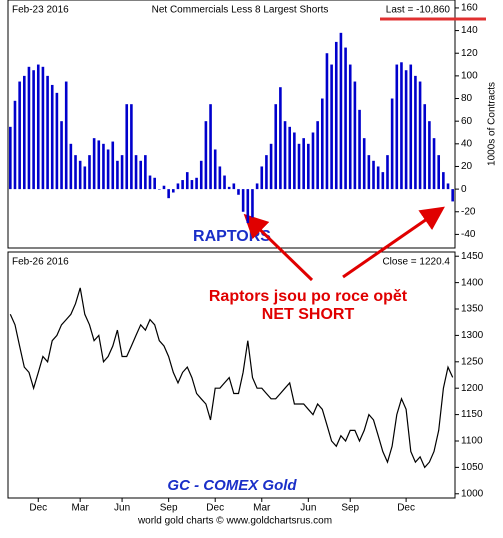 The image size is (503, 538). Describe the element at coordinates (418, 10) in the screenshot. I see `top-last: Last = -10,860` at that location.